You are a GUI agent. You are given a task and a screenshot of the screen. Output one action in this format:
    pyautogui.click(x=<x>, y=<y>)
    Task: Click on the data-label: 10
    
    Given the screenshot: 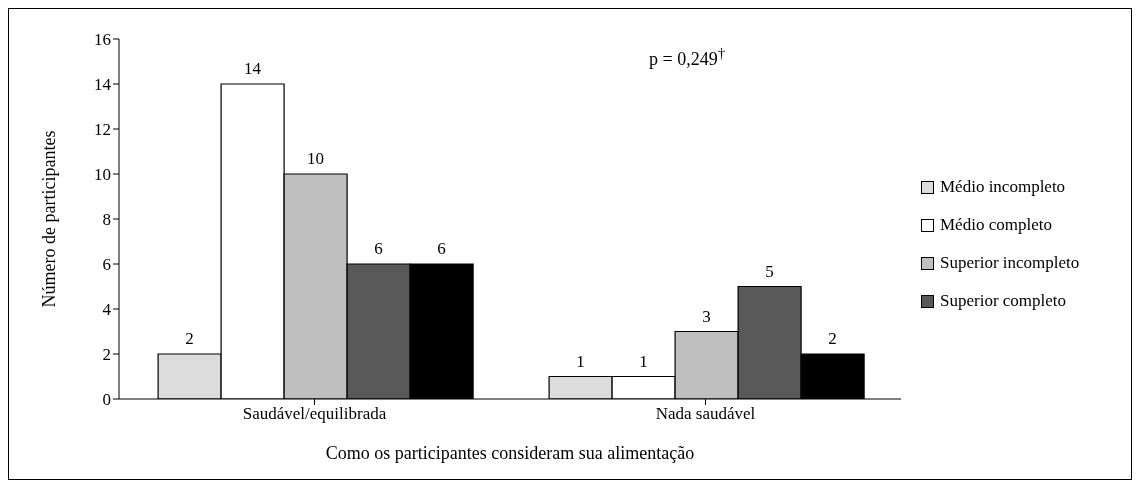 What is the action you would take?
    pyautogui.click(x=316, y=158)
    